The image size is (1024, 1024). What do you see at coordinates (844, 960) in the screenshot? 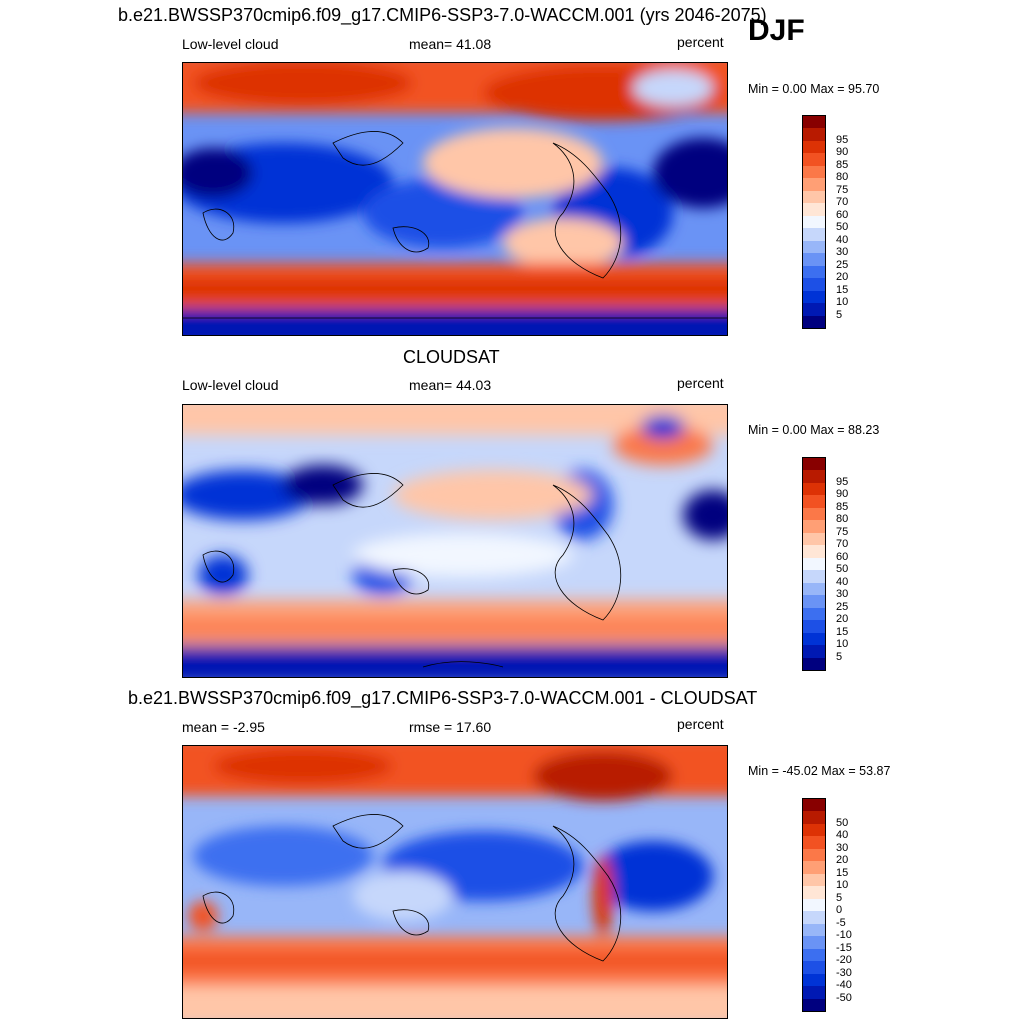
I see `colorbar-tick-label: -20` at bounding box center [844, 960].